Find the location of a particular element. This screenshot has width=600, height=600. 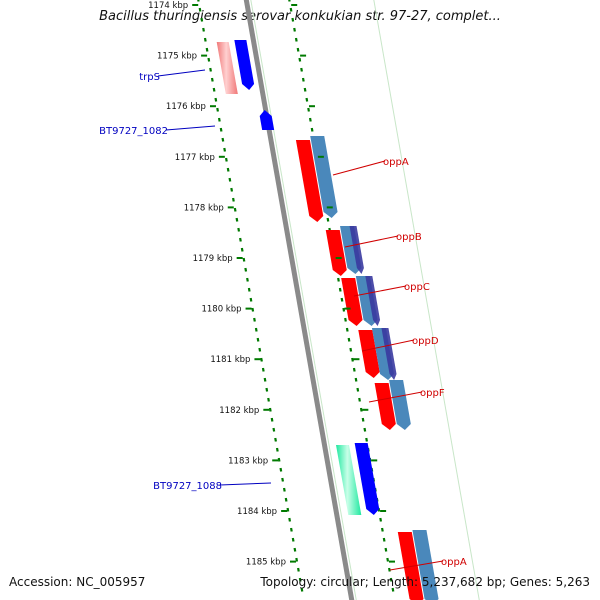

gene-oppc-overlap is located at coordinates (373, 301).